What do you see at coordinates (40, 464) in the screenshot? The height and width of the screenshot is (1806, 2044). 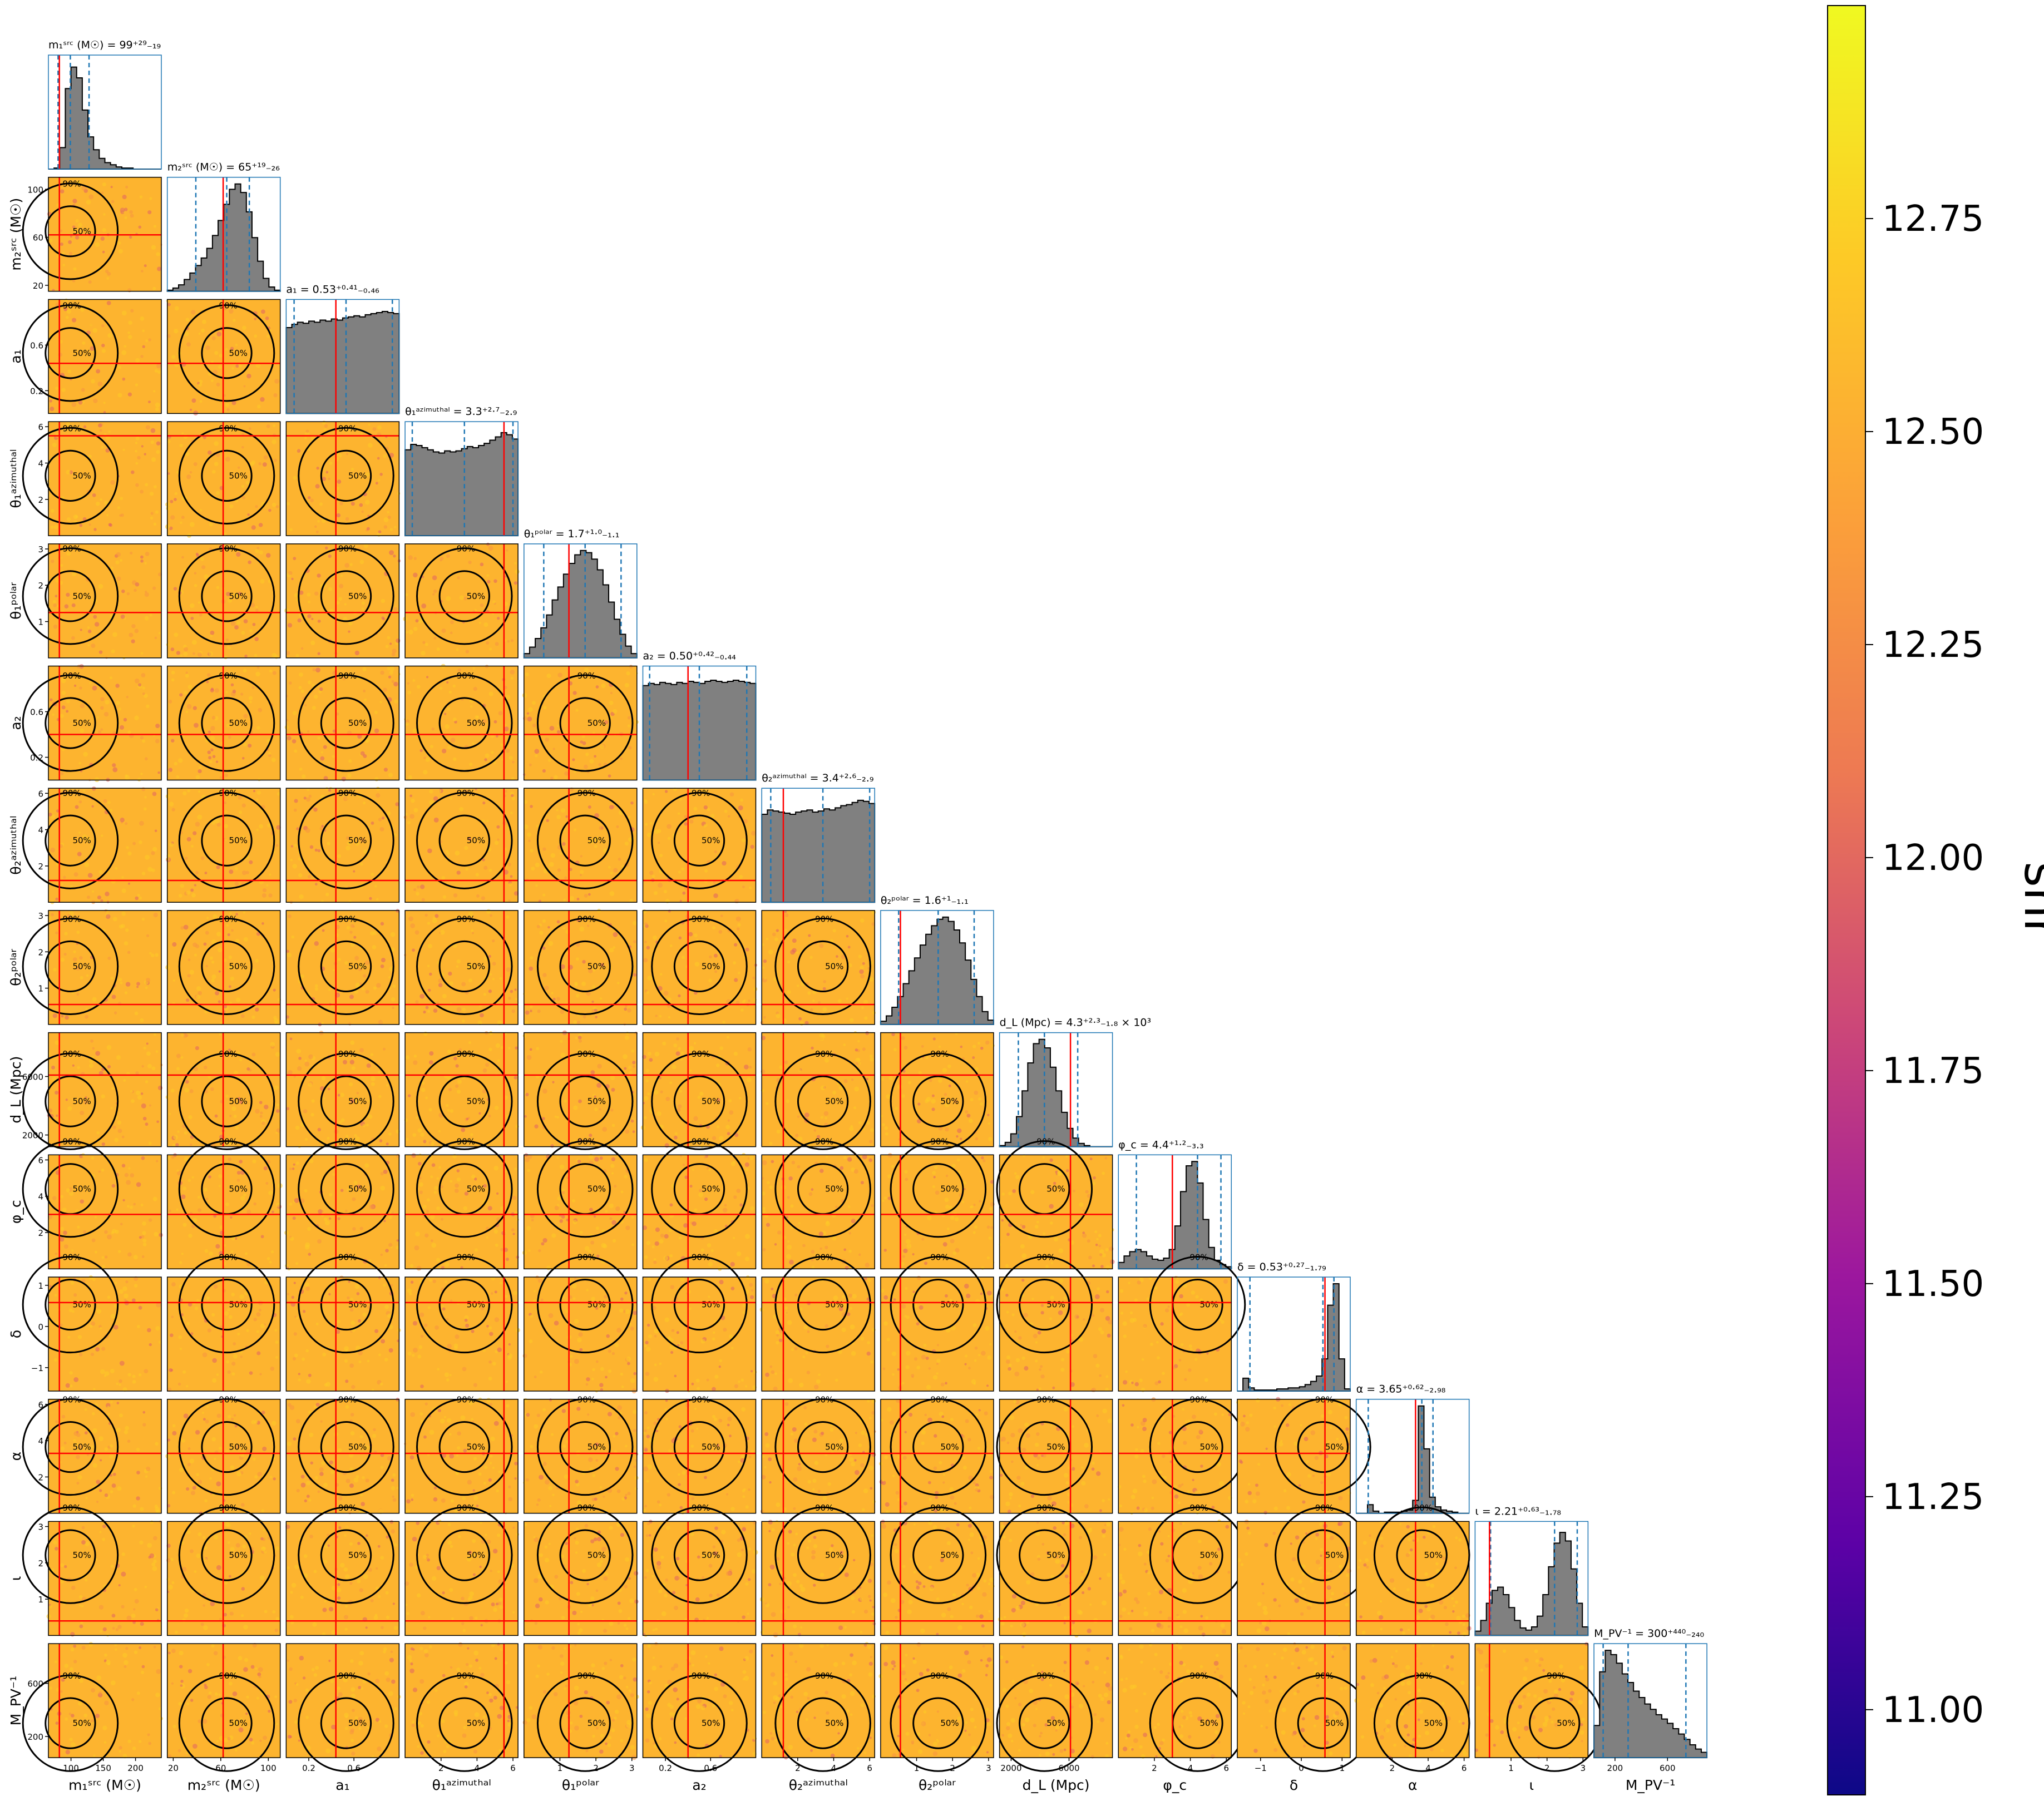 I see `y-tick-label: 4` at bounding box center [40, 464].